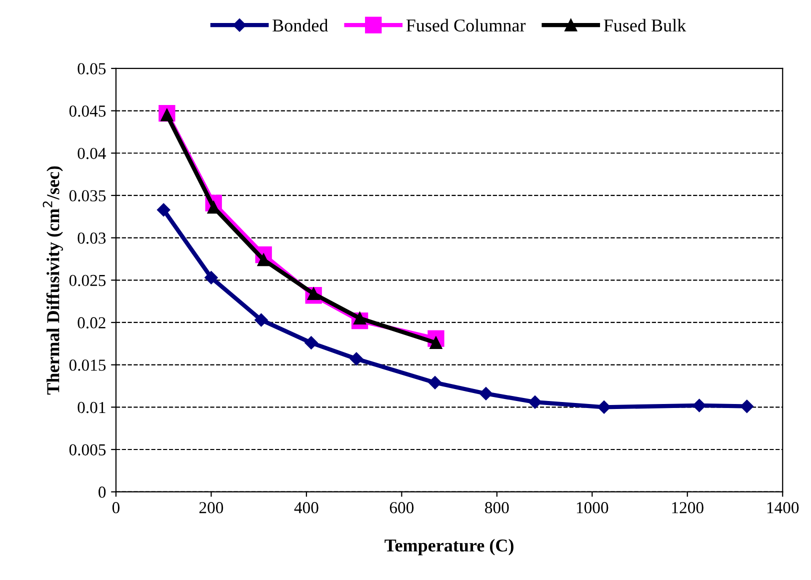  I want to click on x-tick-label: 600, so click(402, 508).